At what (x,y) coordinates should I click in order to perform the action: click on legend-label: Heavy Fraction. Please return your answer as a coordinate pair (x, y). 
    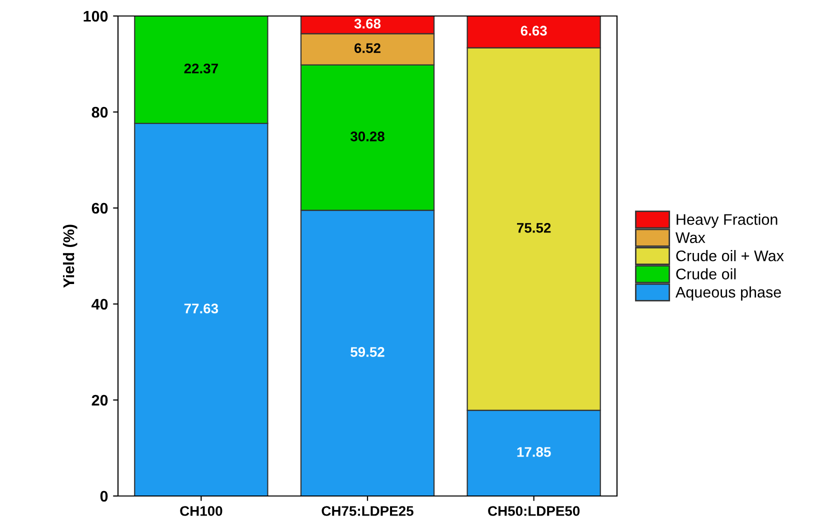
    Looking at the image, I should click on (727, 221).